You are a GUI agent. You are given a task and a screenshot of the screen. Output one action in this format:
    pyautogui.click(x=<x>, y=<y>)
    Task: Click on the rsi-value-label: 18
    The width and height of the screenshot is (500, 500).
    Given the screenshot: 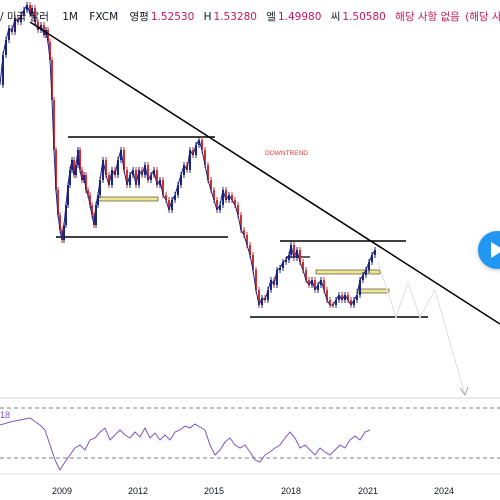 What is the action you would take?
    pyautogui.click(x=5, y=415)
    